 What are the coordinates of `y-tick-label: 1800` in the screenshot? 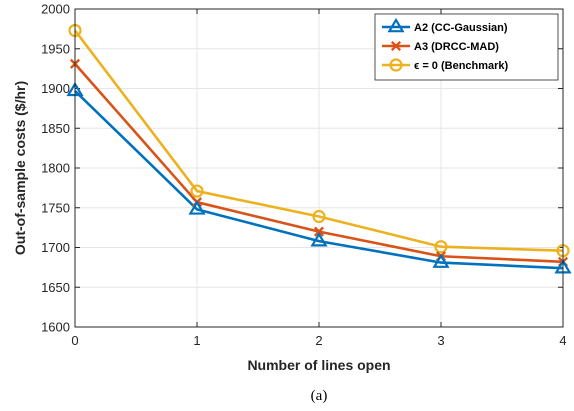 It's located at (55, 168).